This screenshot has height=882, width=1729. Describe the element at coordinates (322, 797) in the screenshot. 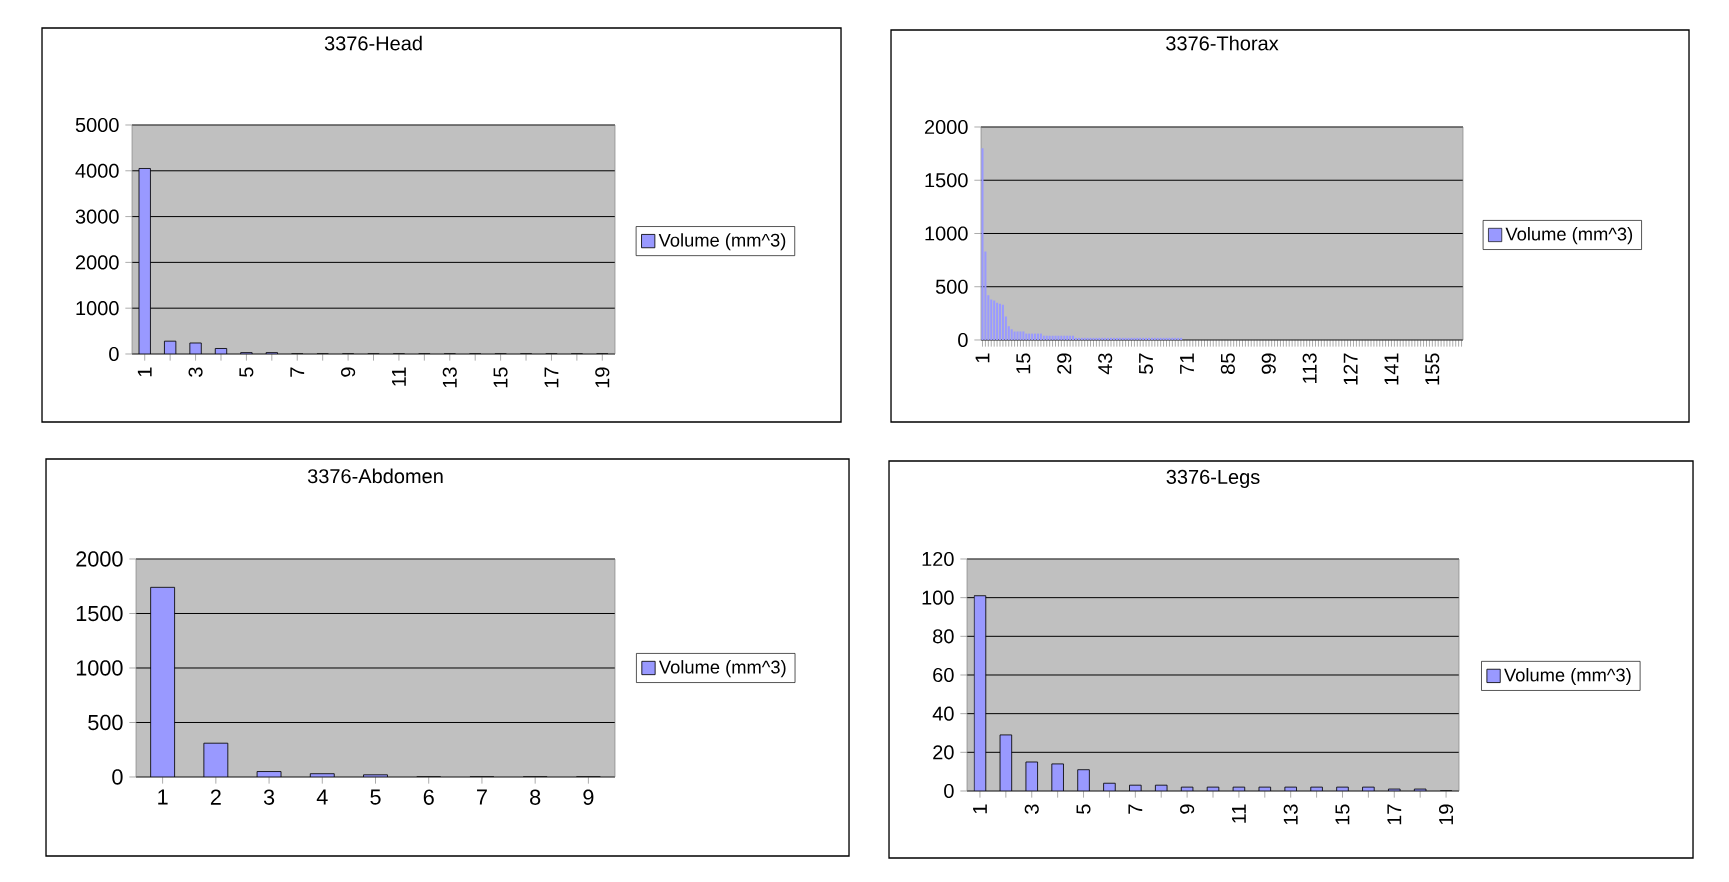

I see `x-tick-label: 4` at that location.